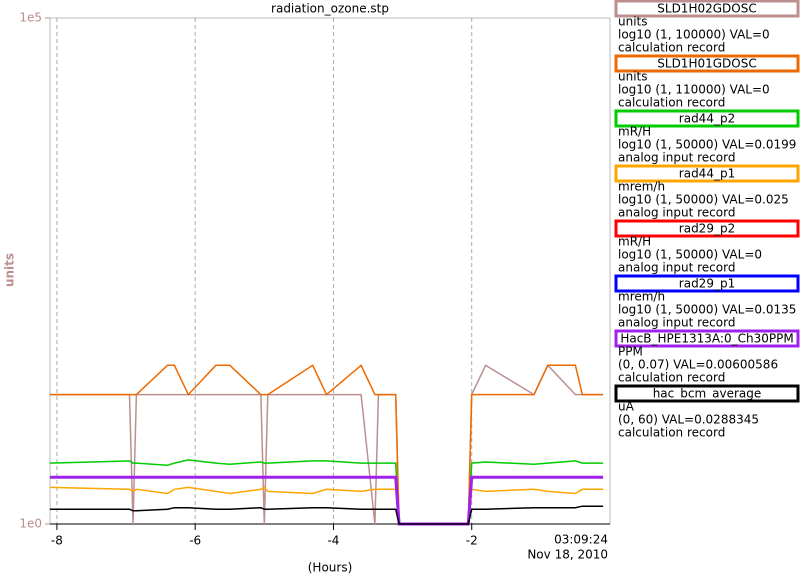 The image size is (800, 582). I want to click on legend-range: (0, 0.07) VAL=0.00600586, so click(698, 365).